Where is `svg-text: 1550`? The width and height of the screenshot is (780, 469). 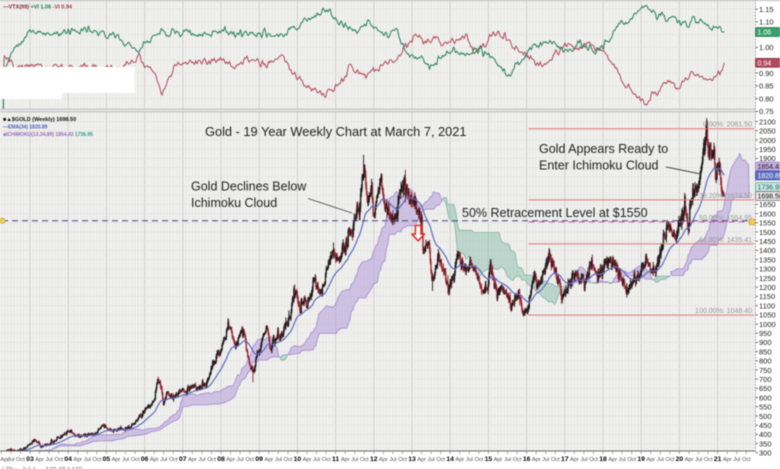
svg-text: 1550 is located at coordinates (767, 223).